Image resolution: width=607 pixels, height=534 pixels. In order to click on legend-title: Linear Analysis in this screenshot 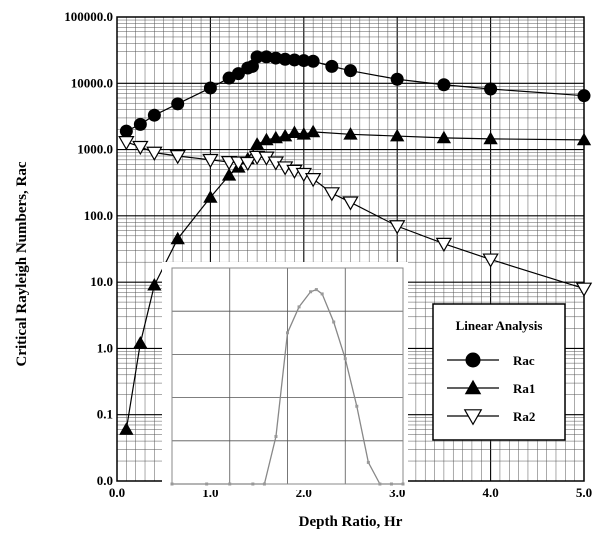, I will do `click(499, 325)`.